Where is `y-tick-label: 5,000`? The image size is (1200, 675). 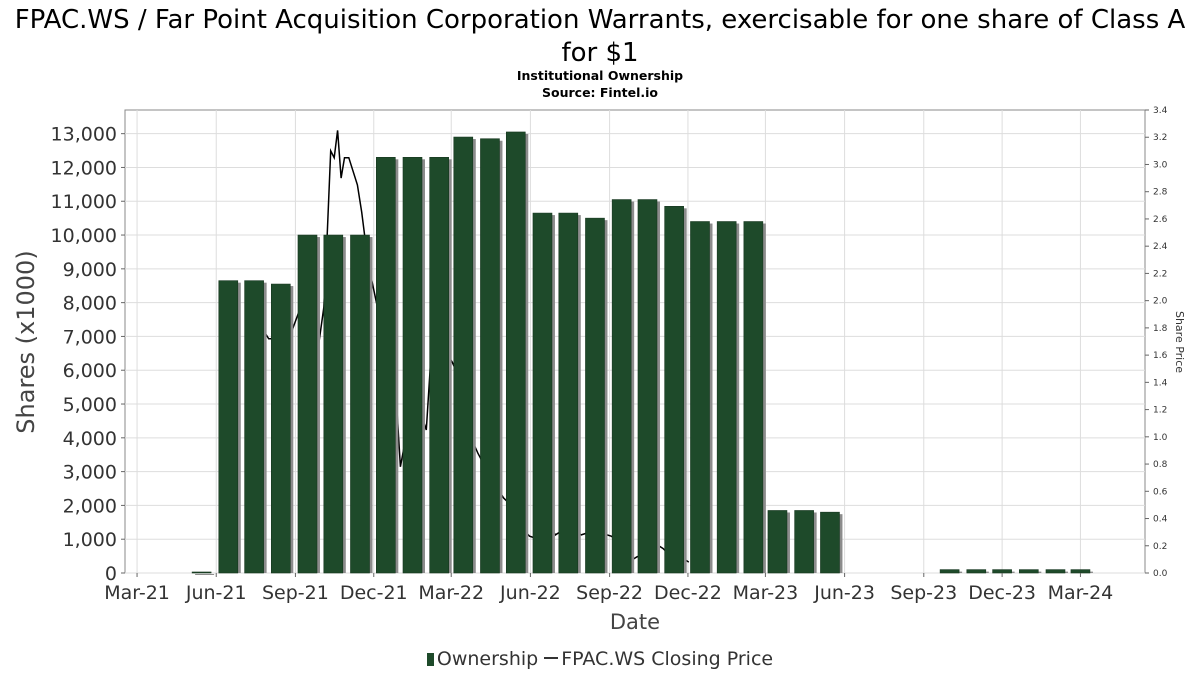
y-tick-label: 5,000 is located at coordinates (90, 405).